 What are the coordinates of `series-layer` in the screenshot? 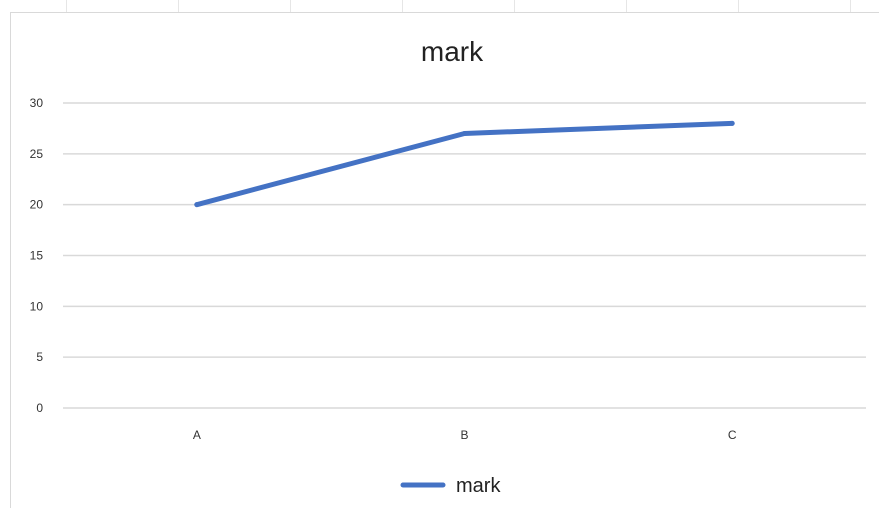 It's located at (464, 164).